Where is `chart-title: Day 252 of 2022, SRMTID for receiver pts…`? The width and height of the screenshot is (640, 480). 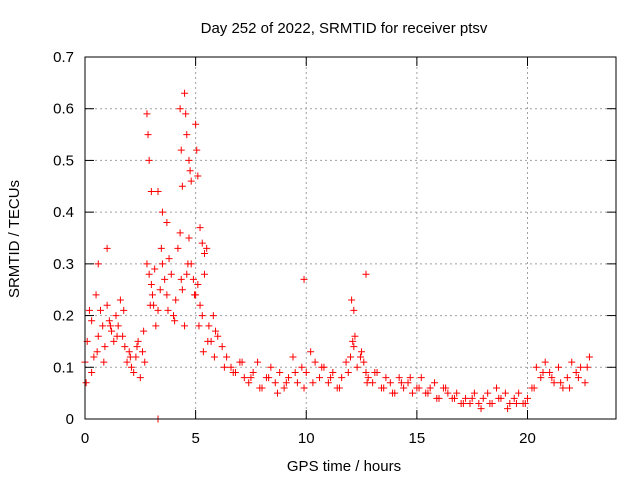 chart-title: Day 252 of 2022, SRMTID for receiver pts… is located at coordinates (344, 28).